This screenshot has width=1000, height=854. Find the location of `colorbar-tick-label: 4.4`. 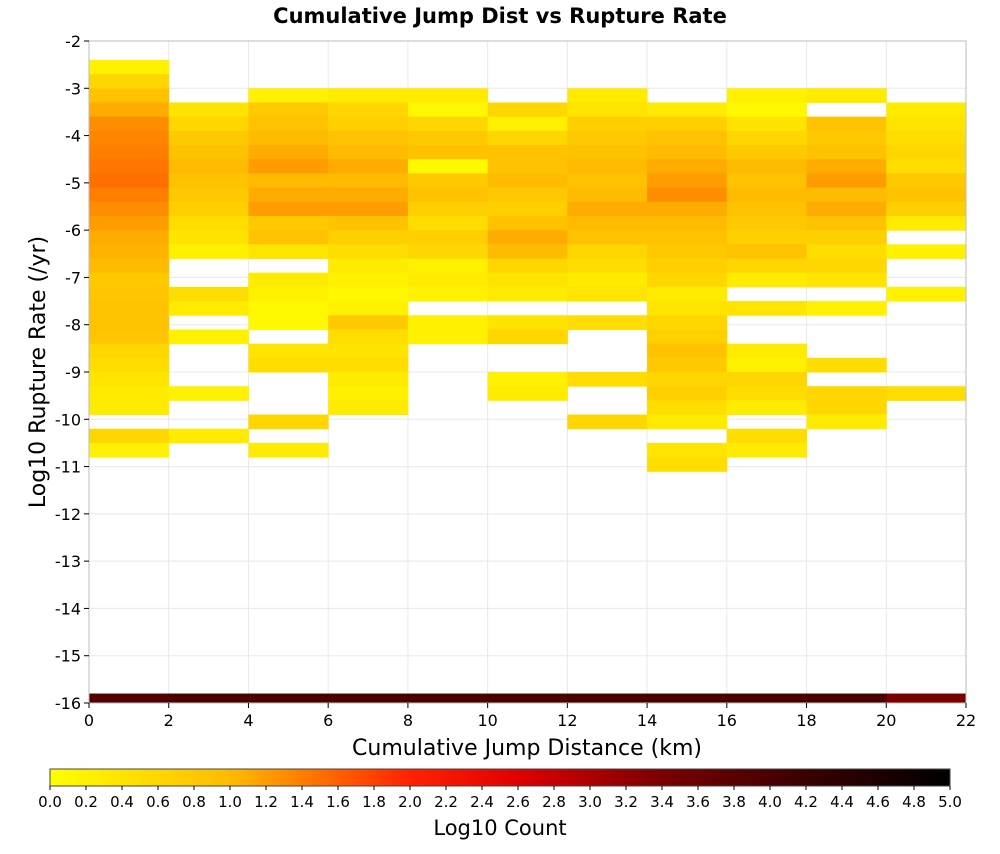

colorbar-tick-label: 4.4 is located at coordinates (842, 802).